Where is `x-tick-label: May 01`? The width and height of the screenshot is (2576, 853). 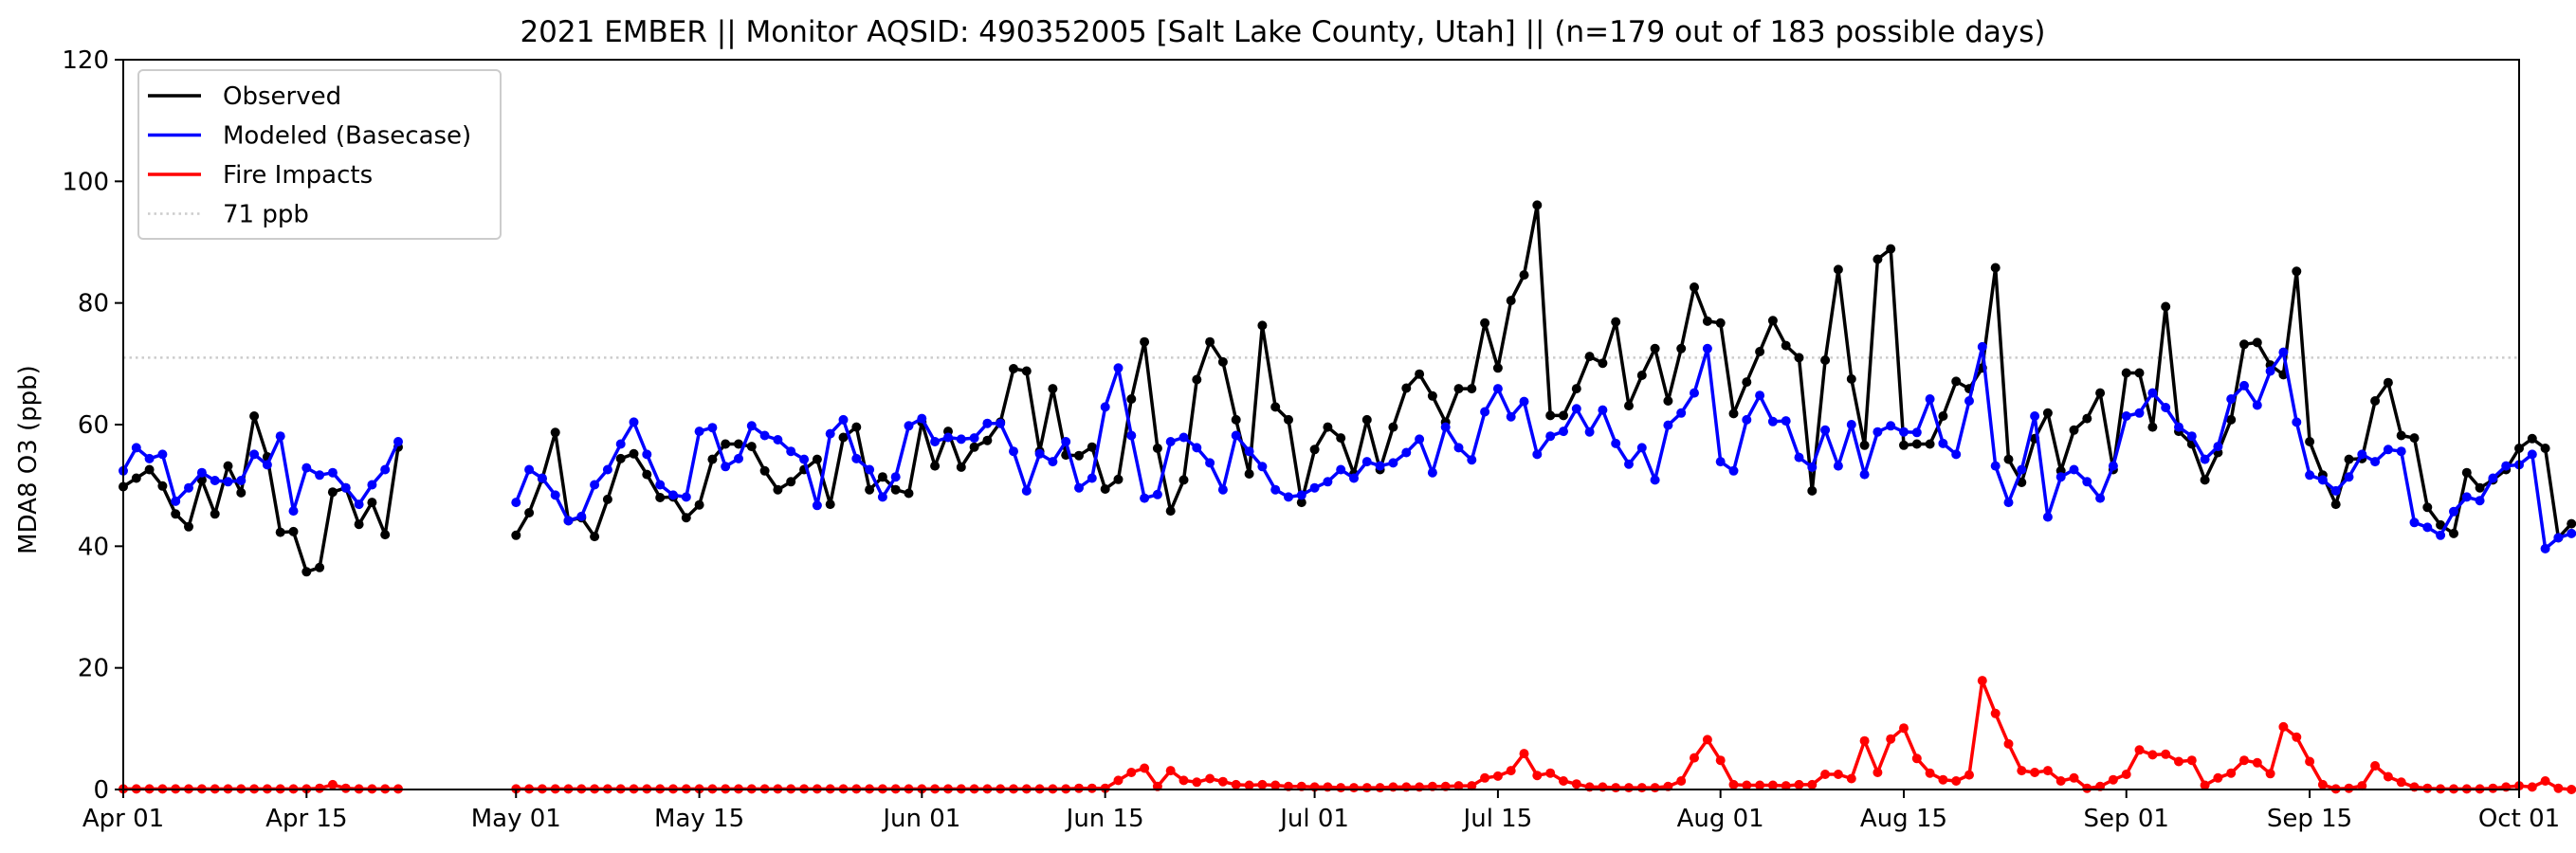 x-tick-label: May 01 is located at coordinates (516, 819).